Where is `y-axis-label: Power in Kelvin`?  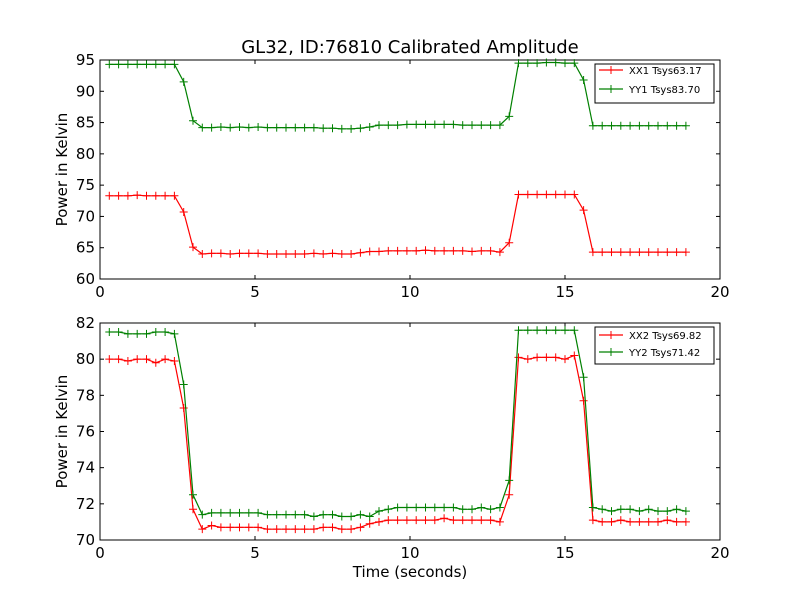
y-axis-label: Power in Kelvin is located at coordinates (62, 170).